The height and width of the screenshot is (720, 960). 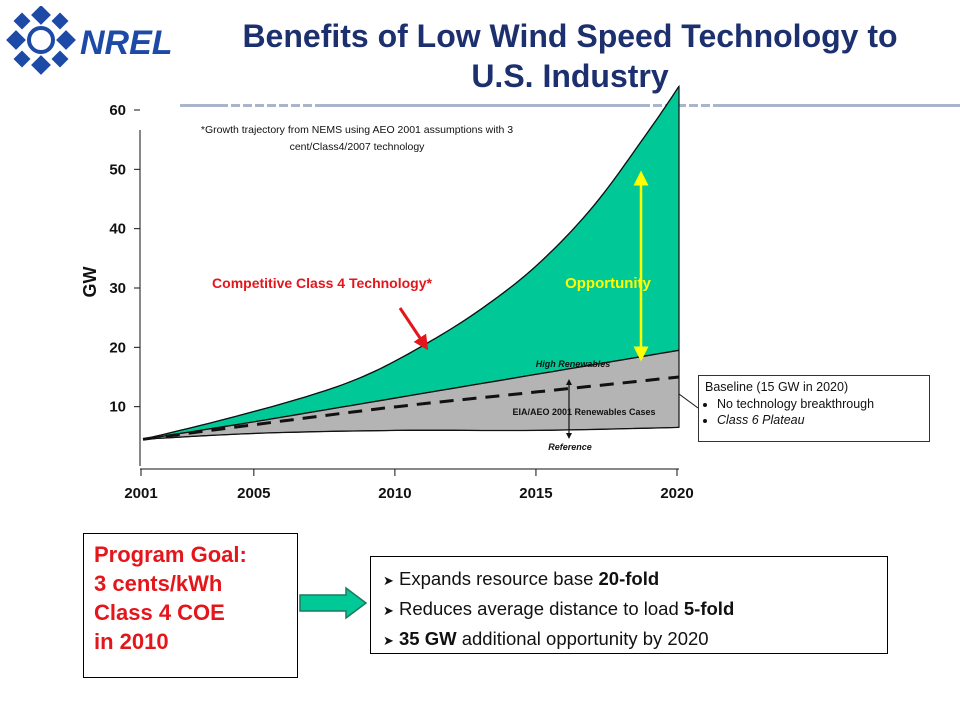 I want to click on title-line-2: U.S. Industry, so click(x=570, y=76).